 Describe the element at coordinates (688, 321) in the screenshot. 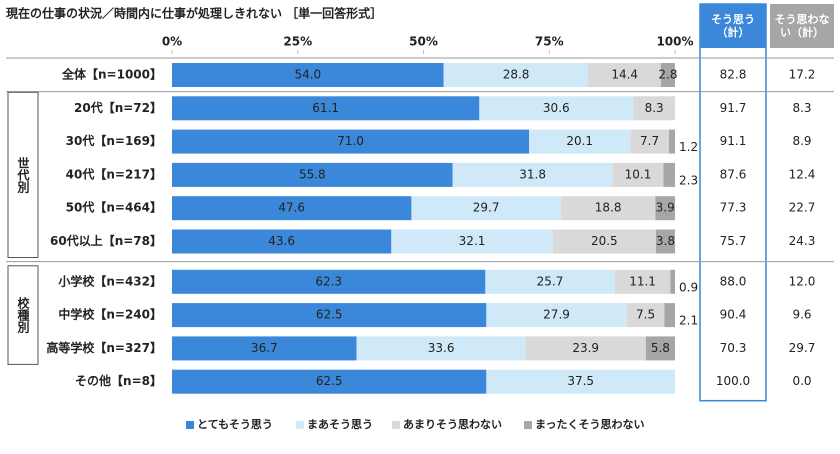

I see `value-label: 2.1` at that location.